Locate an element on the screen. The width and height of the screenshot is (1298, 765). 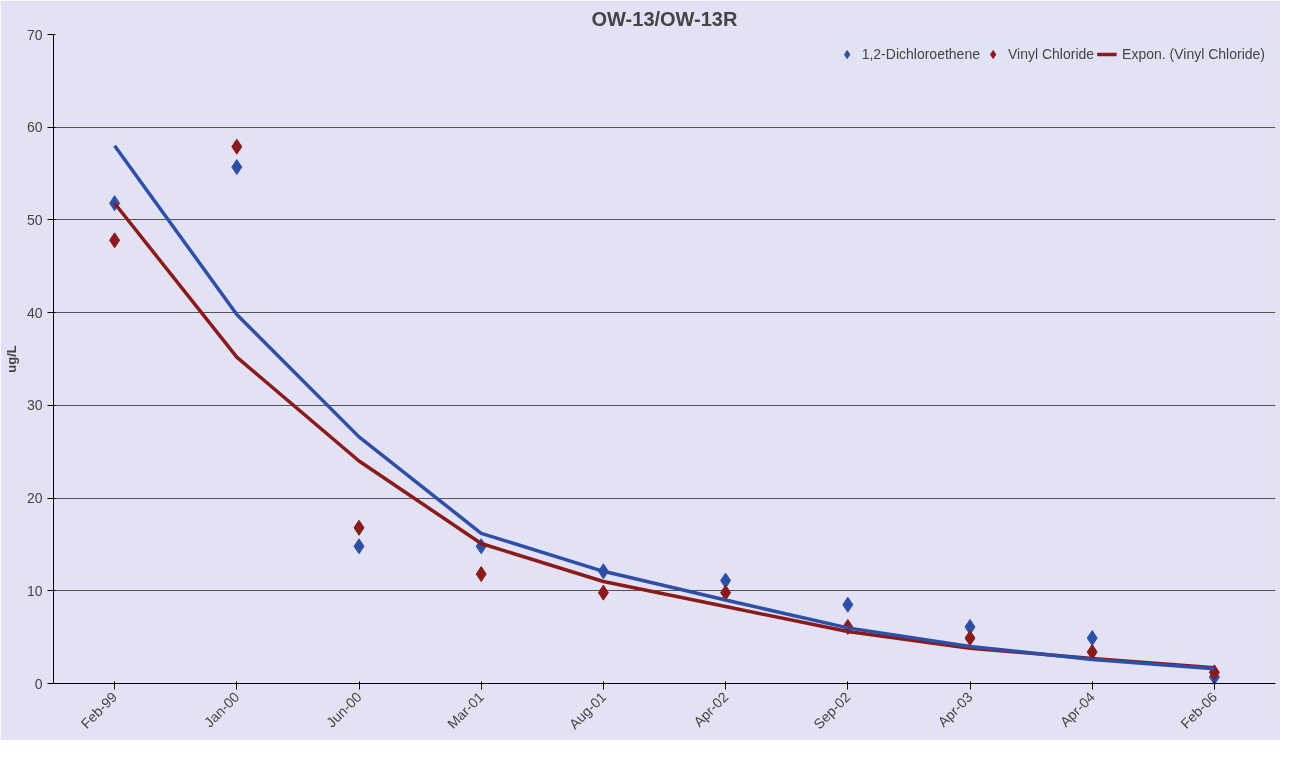
y-tick-label: 10 is located at coordinates (34, 590).